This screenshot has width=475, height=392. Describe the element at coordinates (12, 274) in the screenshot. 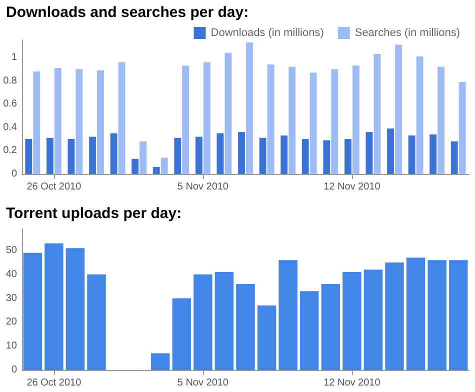

I see `y-tick-label: 40` at that location.